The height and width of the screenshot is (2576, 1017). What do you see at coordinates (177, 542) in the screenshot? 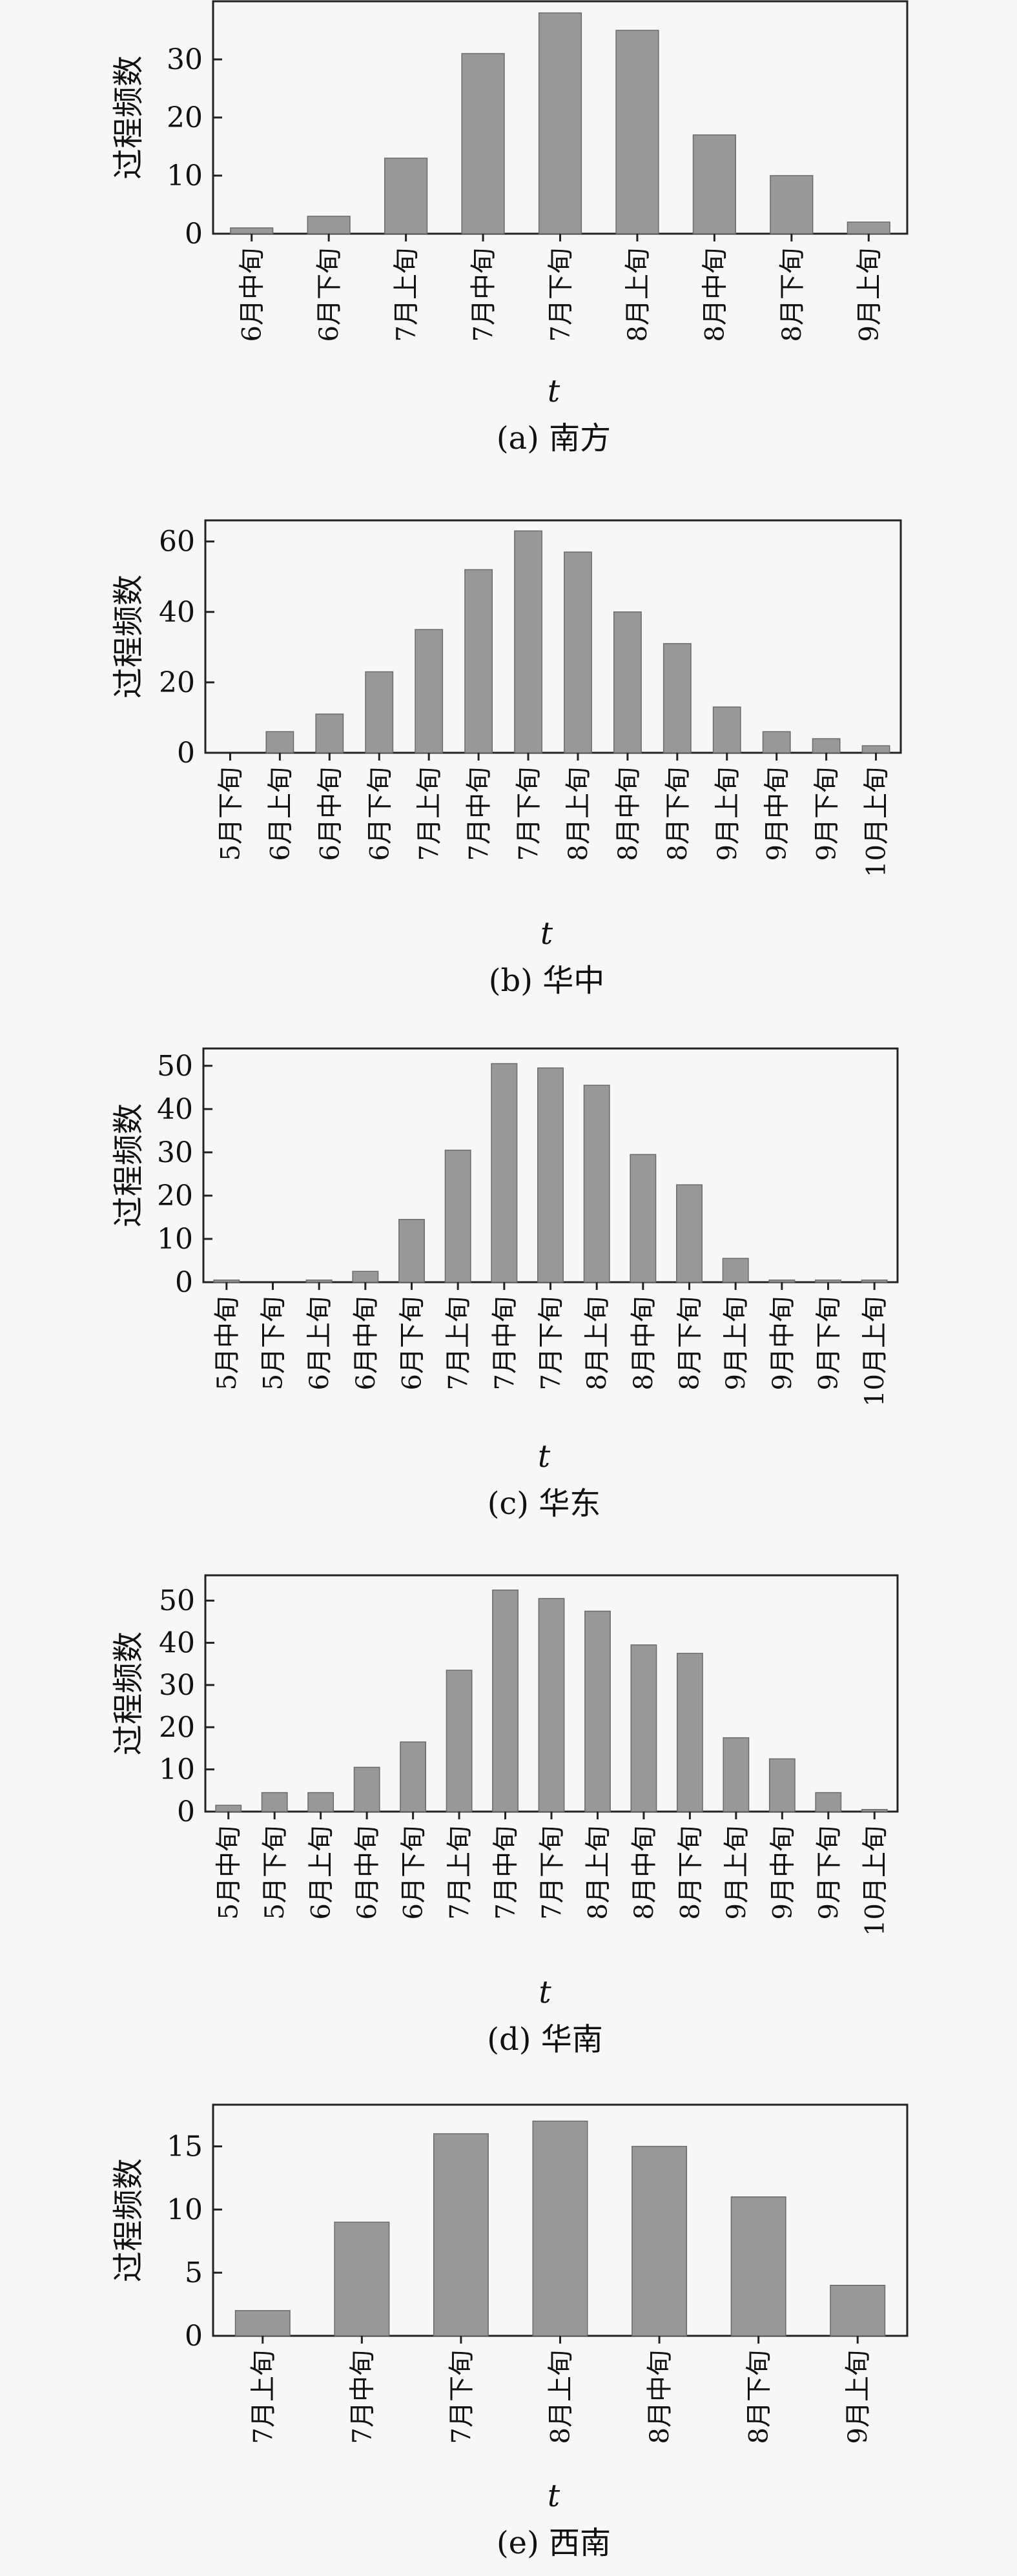
I see `y-tick-label: 60` at bounding box center [177, 542].